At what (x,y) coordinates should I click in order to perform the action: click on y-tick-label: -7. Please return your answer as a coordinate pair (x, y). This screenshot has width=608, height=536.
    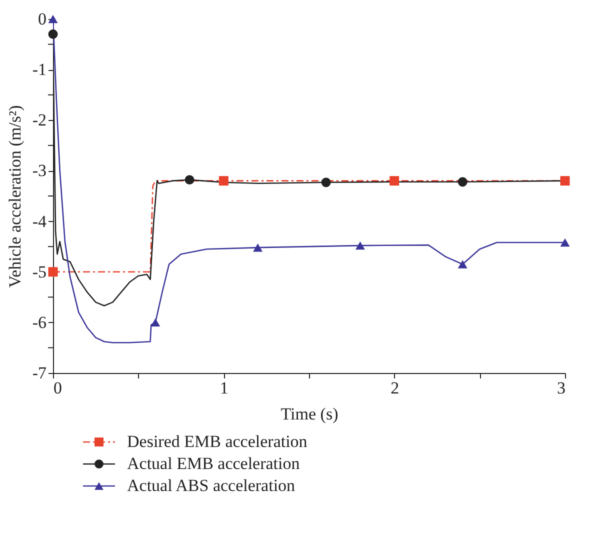
    Looking at the image, I should click on (39, 373).